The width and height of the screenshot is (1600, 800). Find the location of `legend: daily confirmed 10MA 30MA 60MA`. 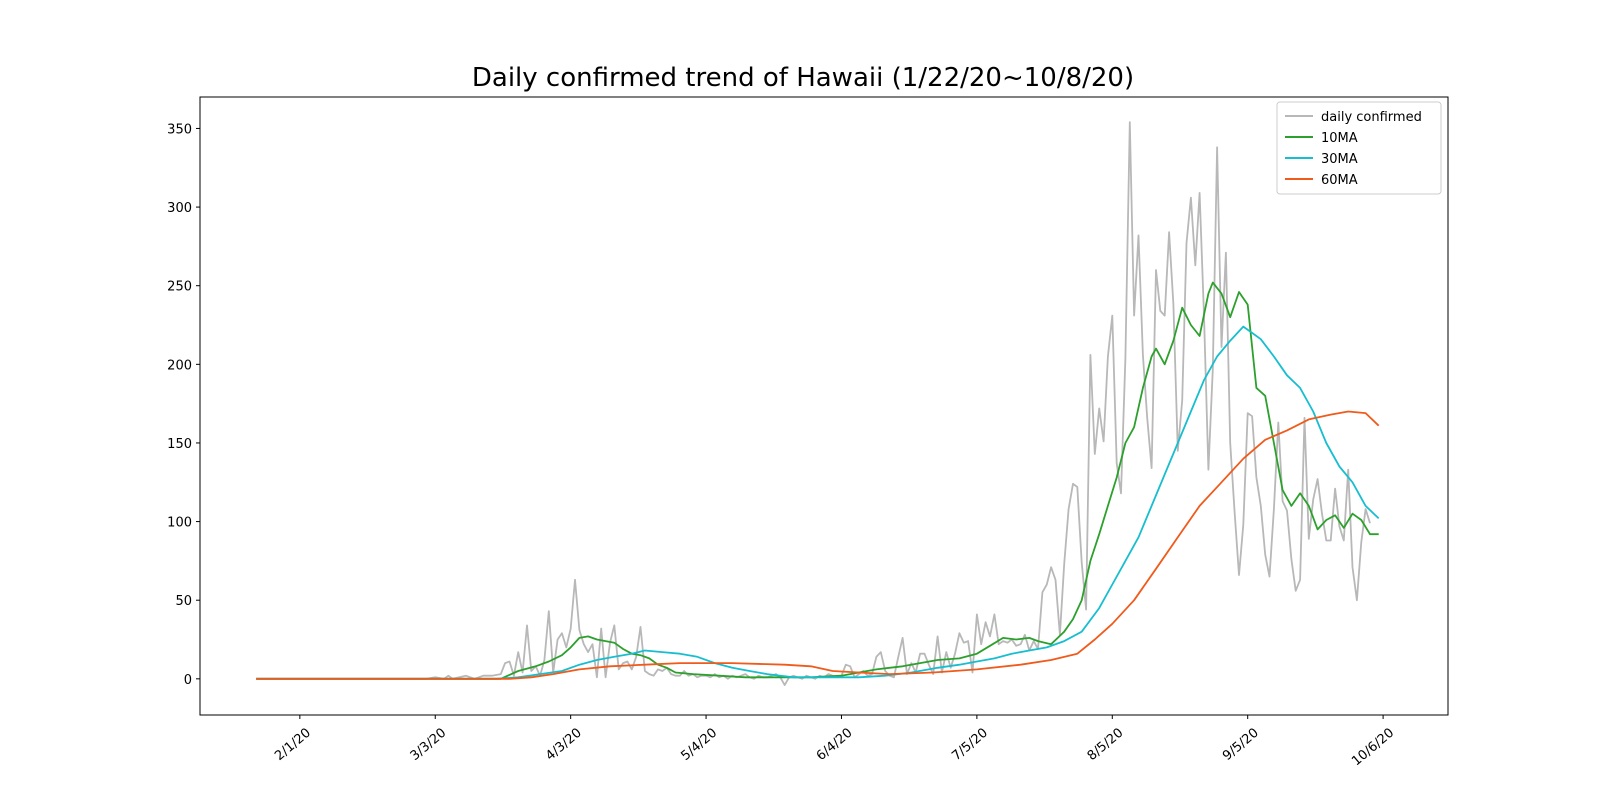

legend: daily confirmed 10MA 30MA 60MA is located at coordinates (1359, 148).